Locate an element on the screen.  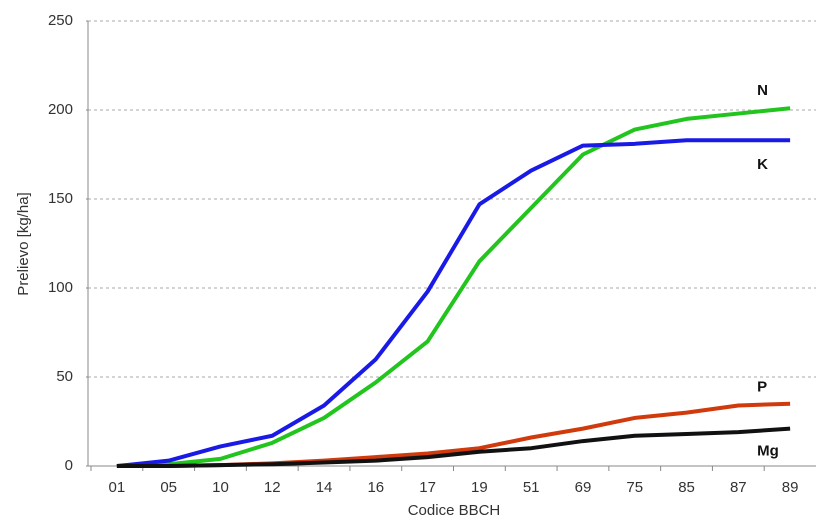
x-tick-label: 05 is located at coordinates (168, 487).